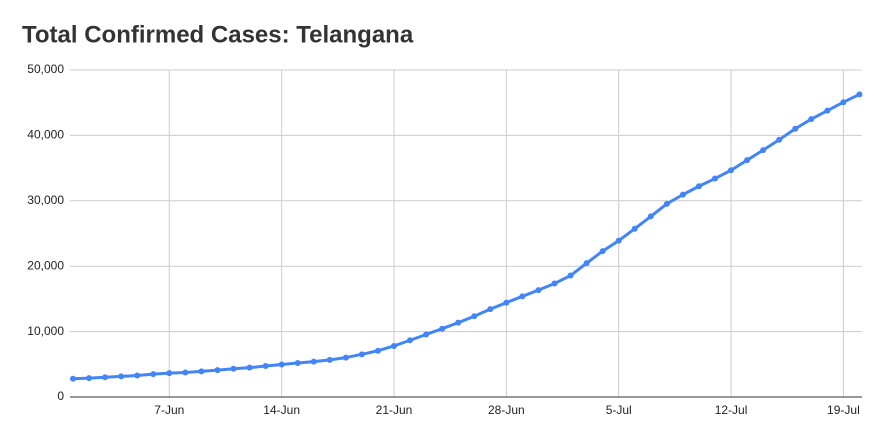 Image resolution: width=885 pixels, height=440 pixels. Describe the element at coordinates (843, 410) in the screenshot. I see `x-tick-label: 19-Jul` at that location.